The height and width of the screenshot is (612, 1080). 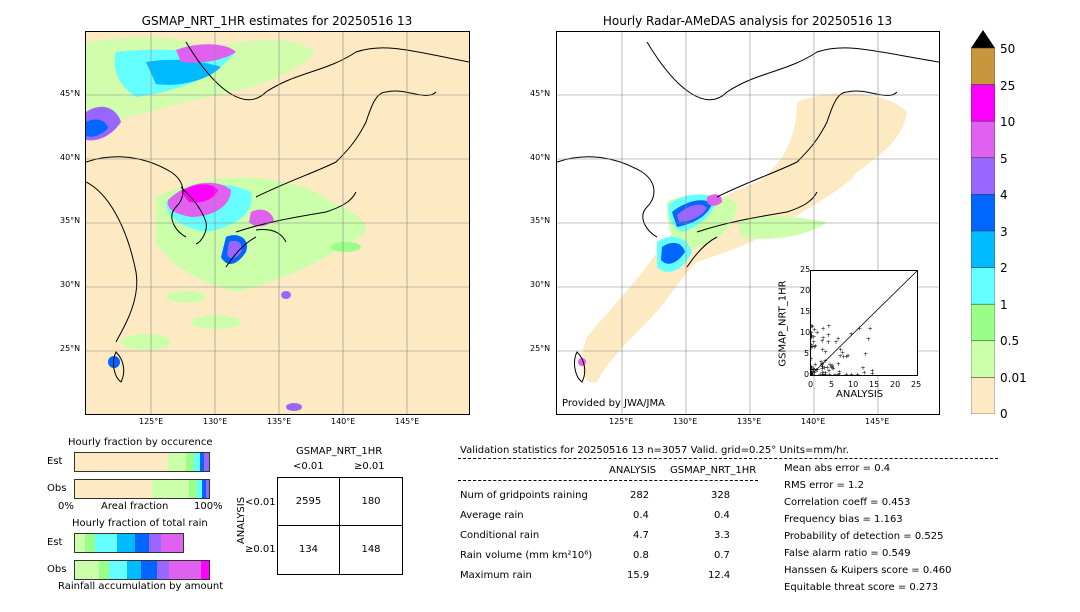 What do you see at coordinates (277, 21) in the screenshot?
I see `left-map-title: GSMAP_NRT_1HR estimates for 20250516 13` at bounding box center [277, 21].